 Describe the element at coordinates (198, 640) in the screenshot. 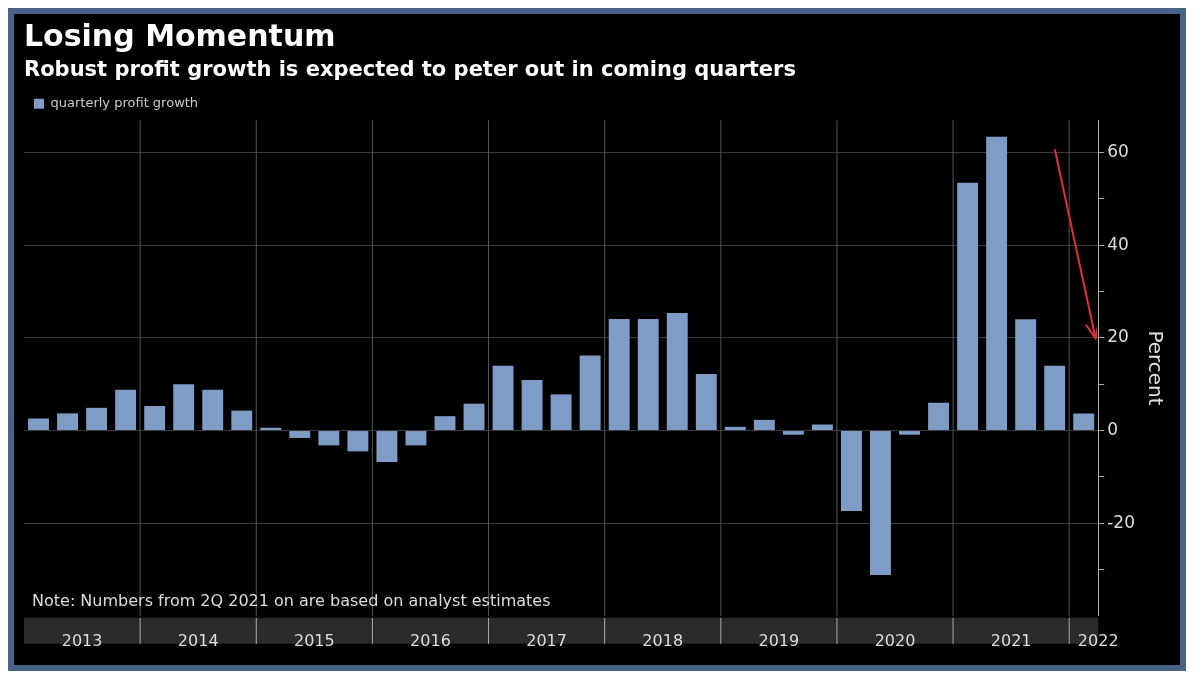

I see `x-tick-label: 2014` at that location.